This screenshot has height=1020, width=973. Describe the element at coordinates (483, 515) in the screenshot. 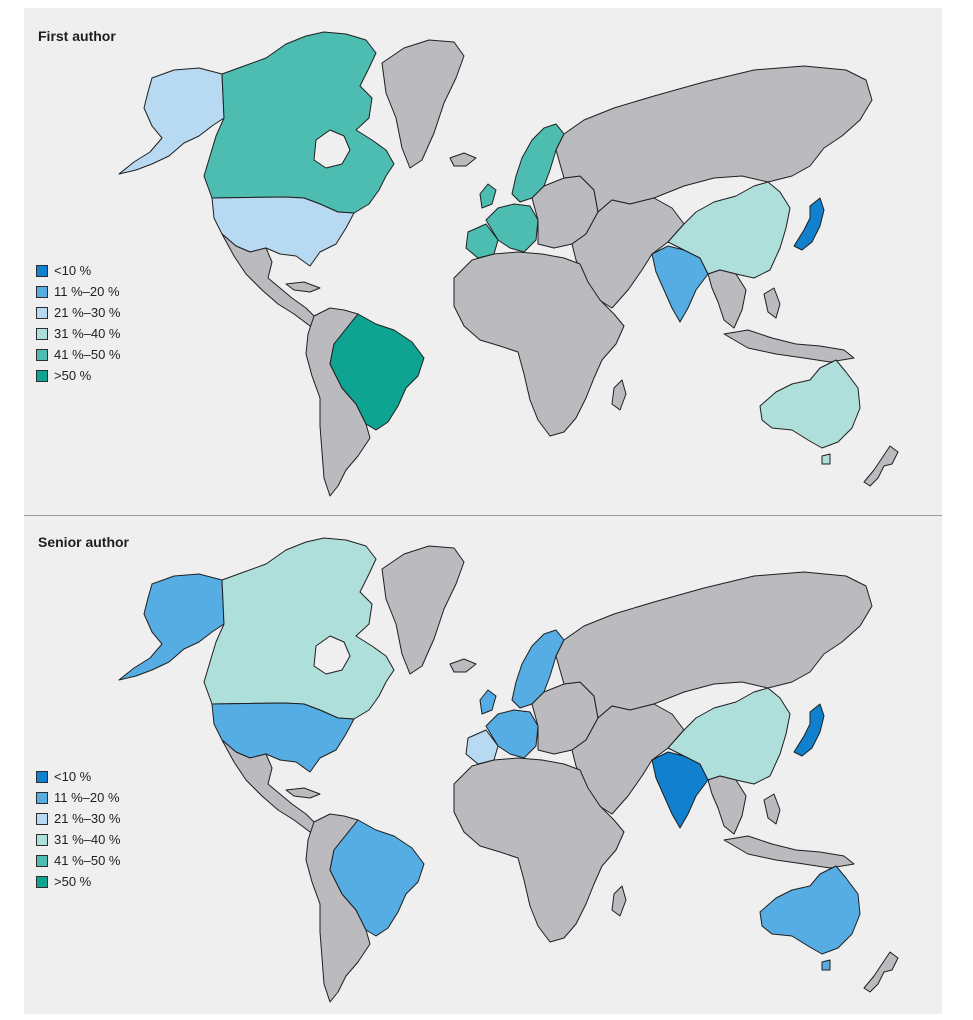

I see `panel-divider` at that location.